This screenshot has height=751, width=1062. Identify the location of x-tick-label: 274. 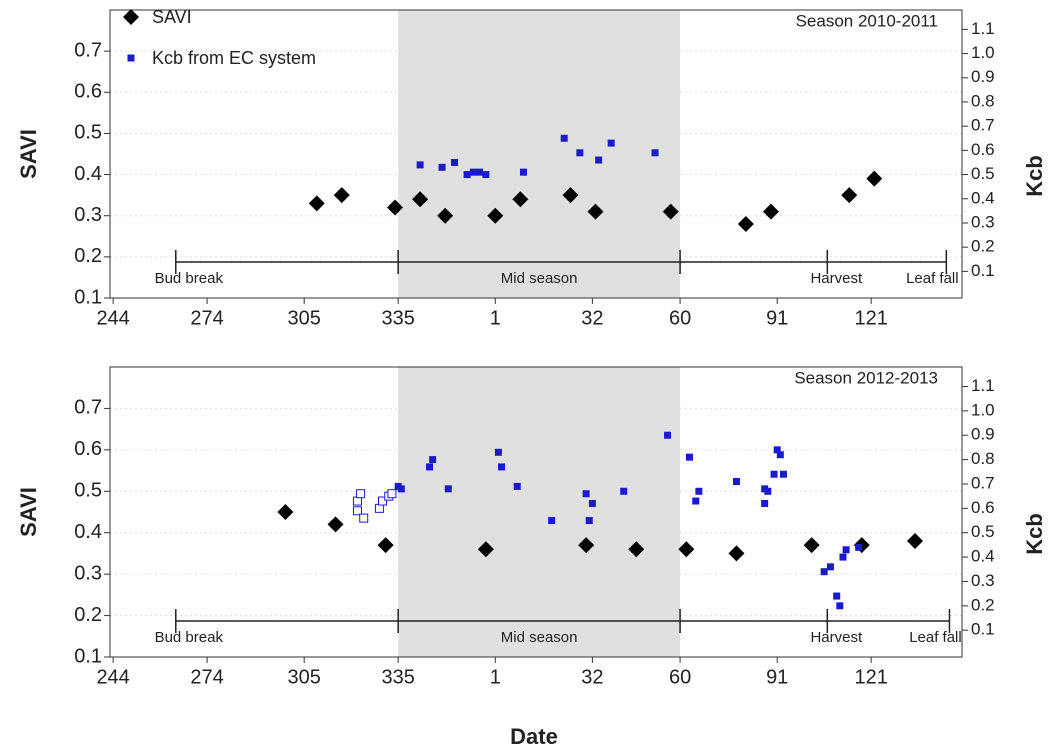
(206, 677).